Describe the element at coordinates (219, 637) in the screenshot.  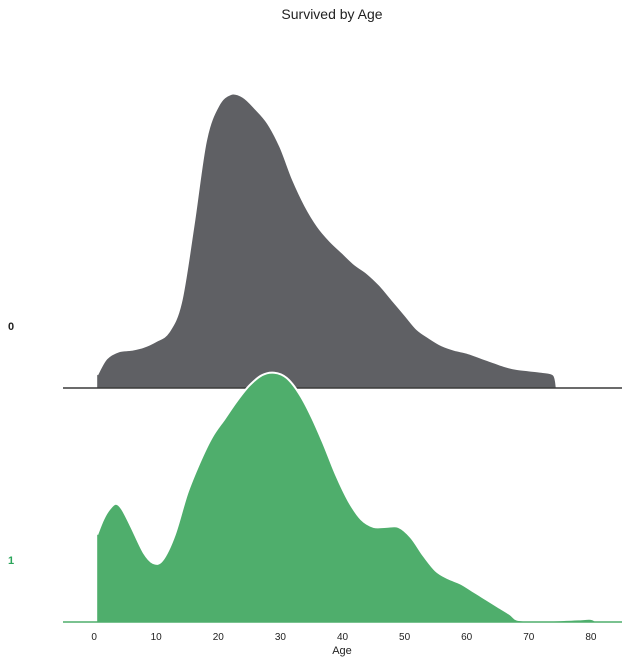
I see `x-tick-label: 20` at that location.